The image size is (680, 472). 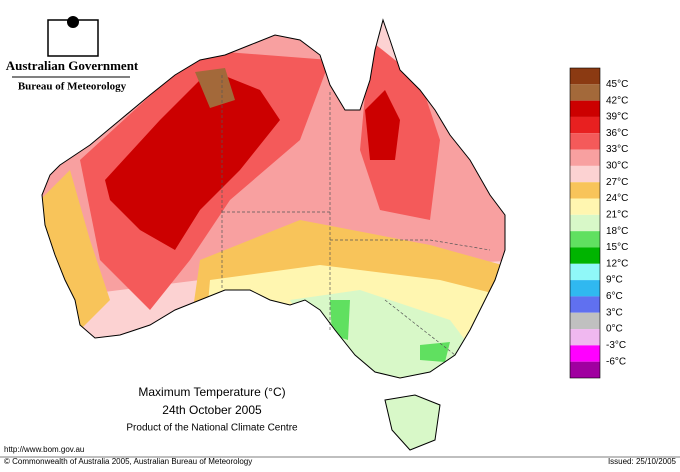 I want to click on map-title: Maximum Temperature (°C), so click(x=211, y=392).